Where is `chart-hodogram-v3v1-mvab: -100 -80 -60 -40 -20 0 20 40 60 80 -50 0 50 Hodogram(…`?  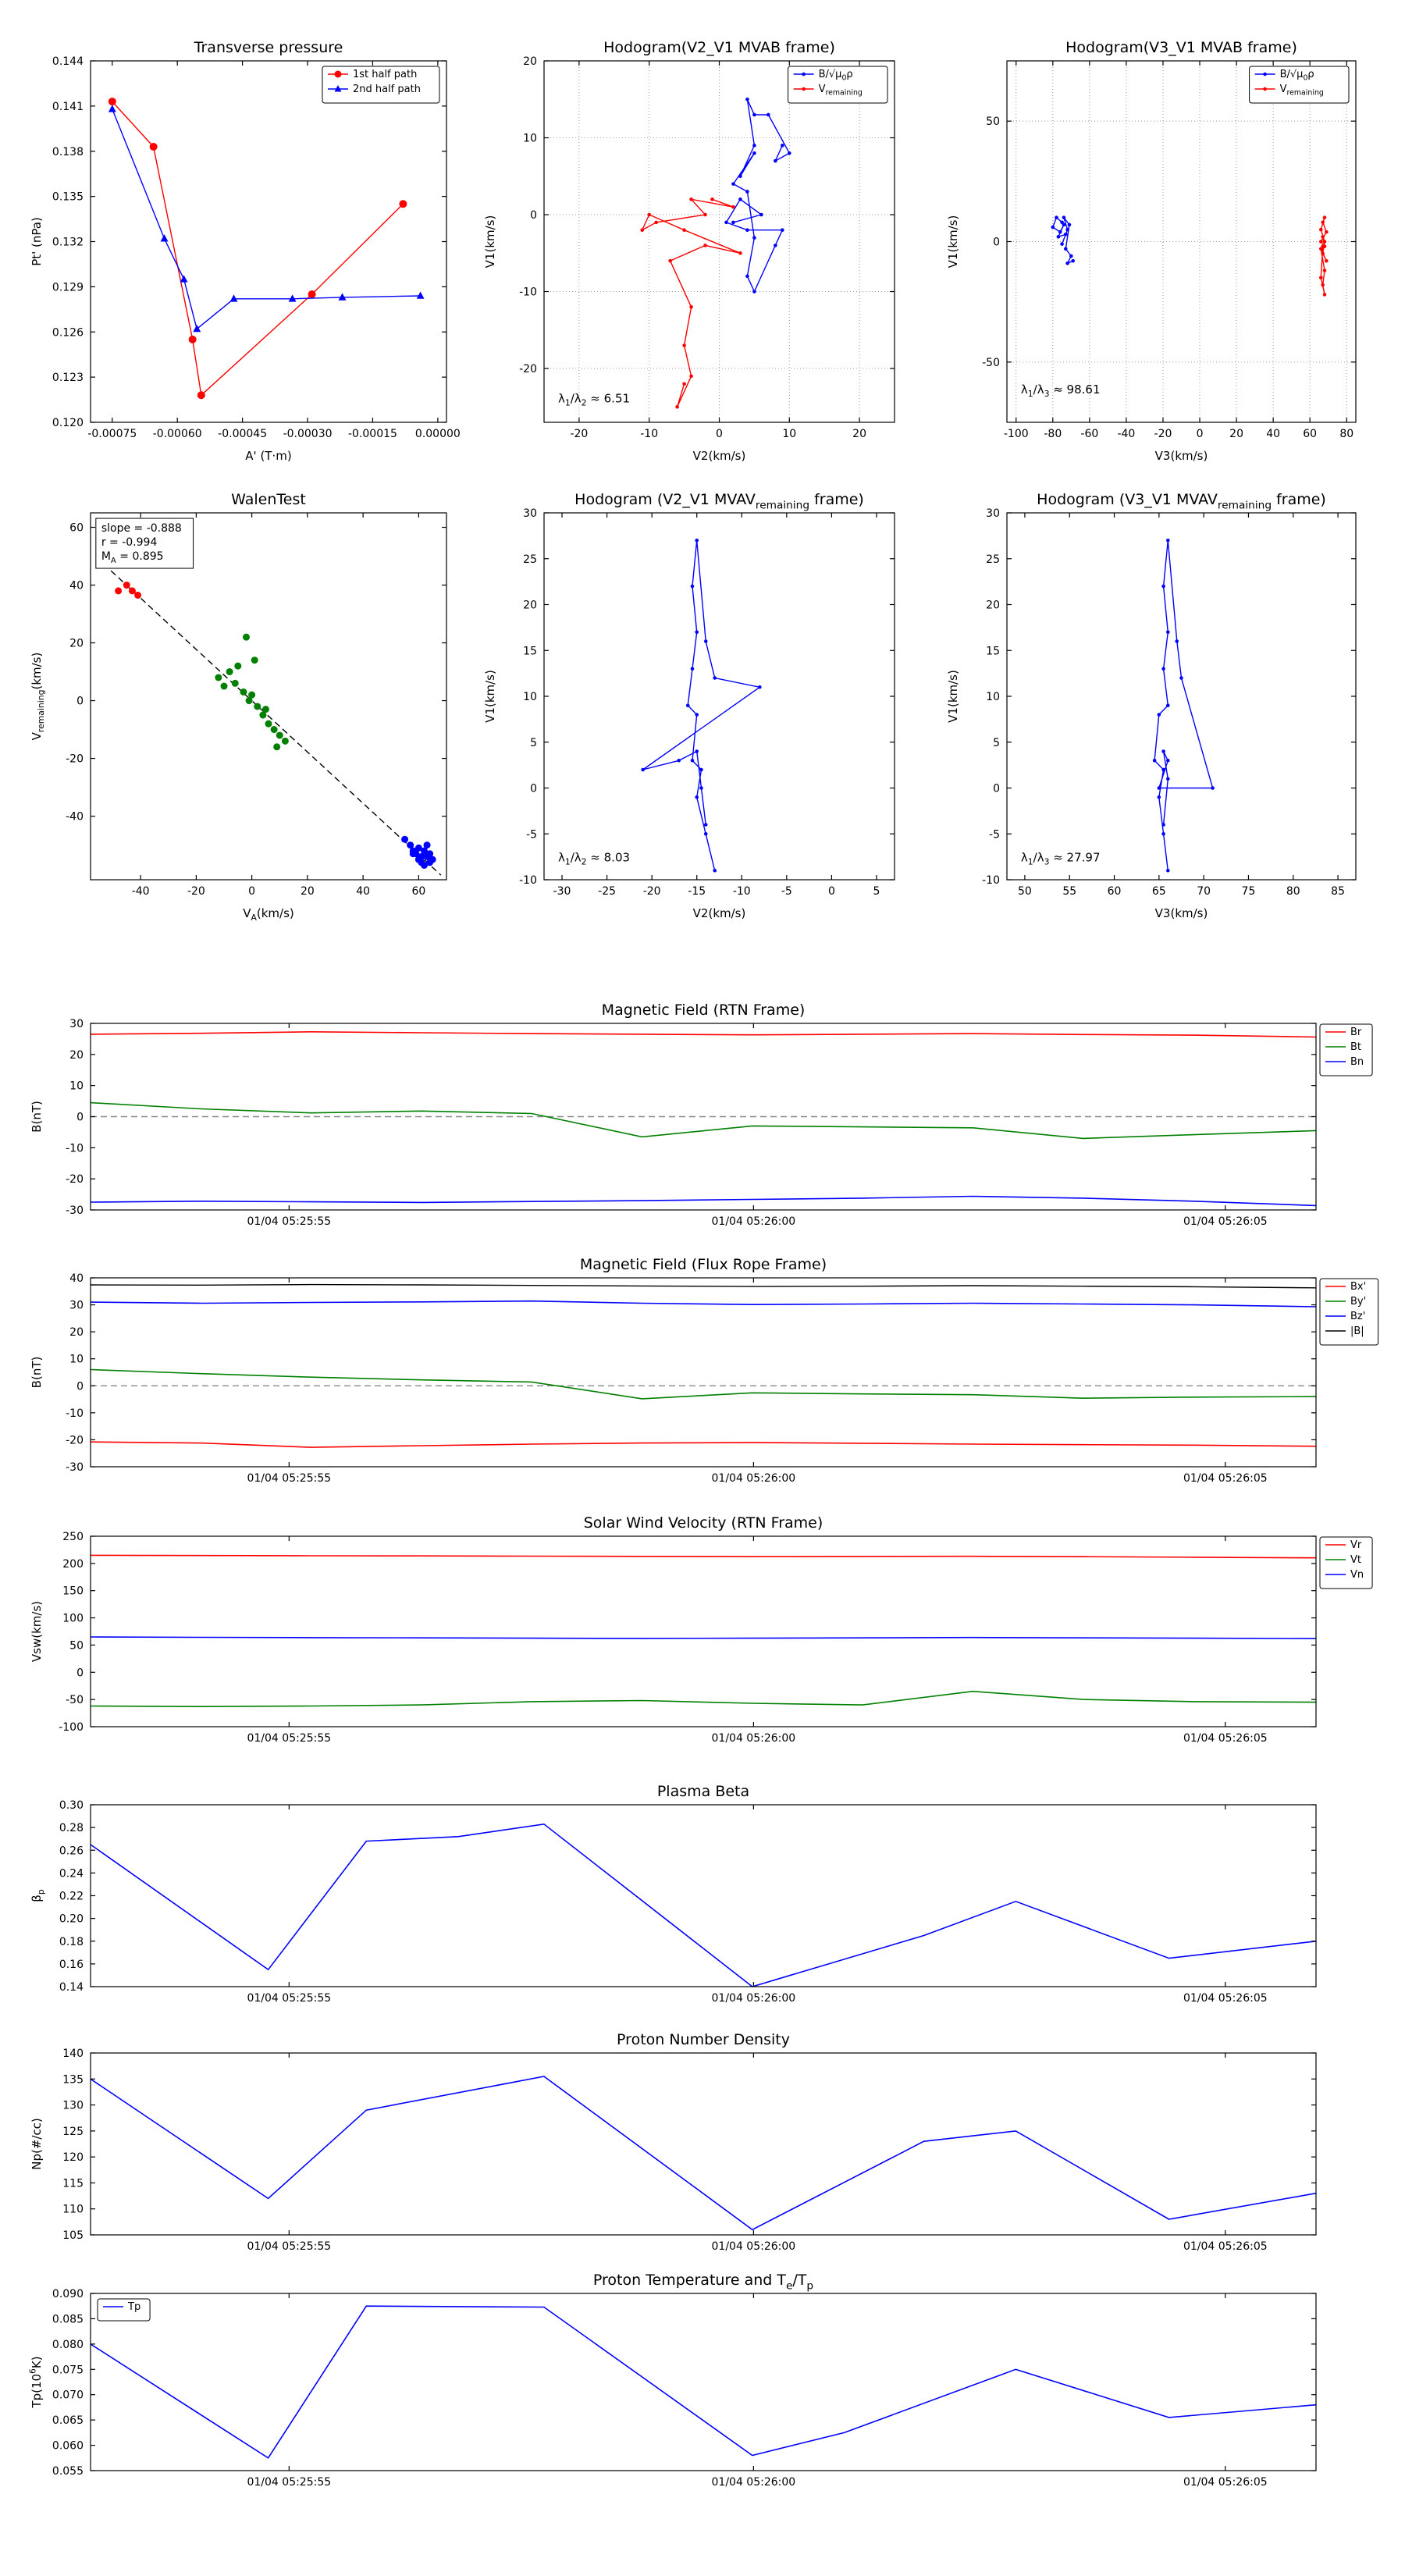
chart-hodogram-v3v1-mvab: -100 -80 -60 -40 -20 0 20 40 60 80 -50 0 50 Hodogram(… is located at coordinates (1151, 251).